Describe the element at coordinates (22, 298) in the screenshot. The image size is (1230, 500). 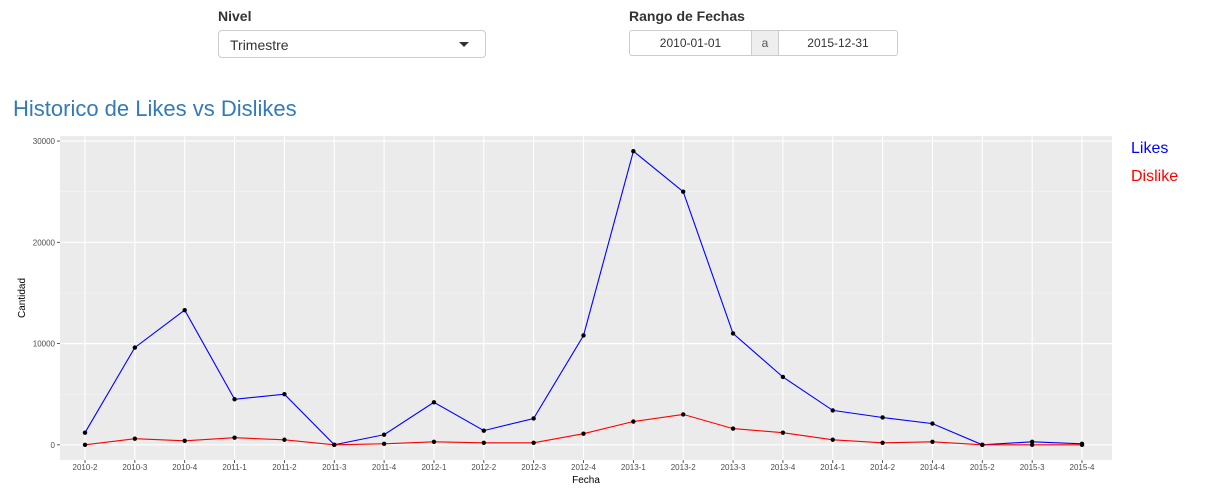
I see `y-axis-label: Cantidad` at that location.